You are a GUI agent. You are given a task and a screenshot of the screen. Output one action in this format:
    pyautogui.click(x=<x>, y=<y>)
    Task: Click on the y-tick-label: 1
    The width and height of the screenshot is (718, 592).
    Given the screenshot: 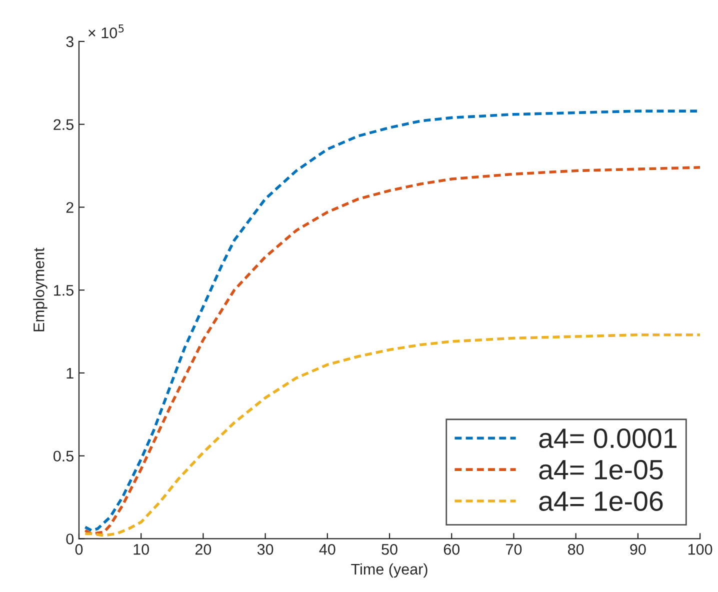 What is the action you would take?
    pyautogui.click(x=70, y=373)
    